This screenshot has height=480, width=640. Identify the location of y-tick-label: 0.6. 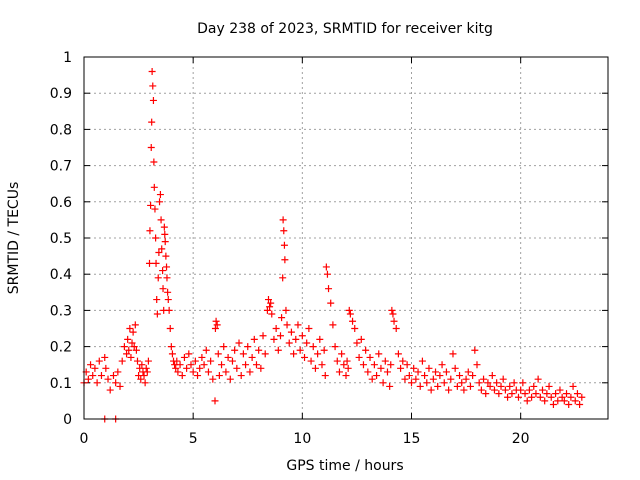
(61, 203).